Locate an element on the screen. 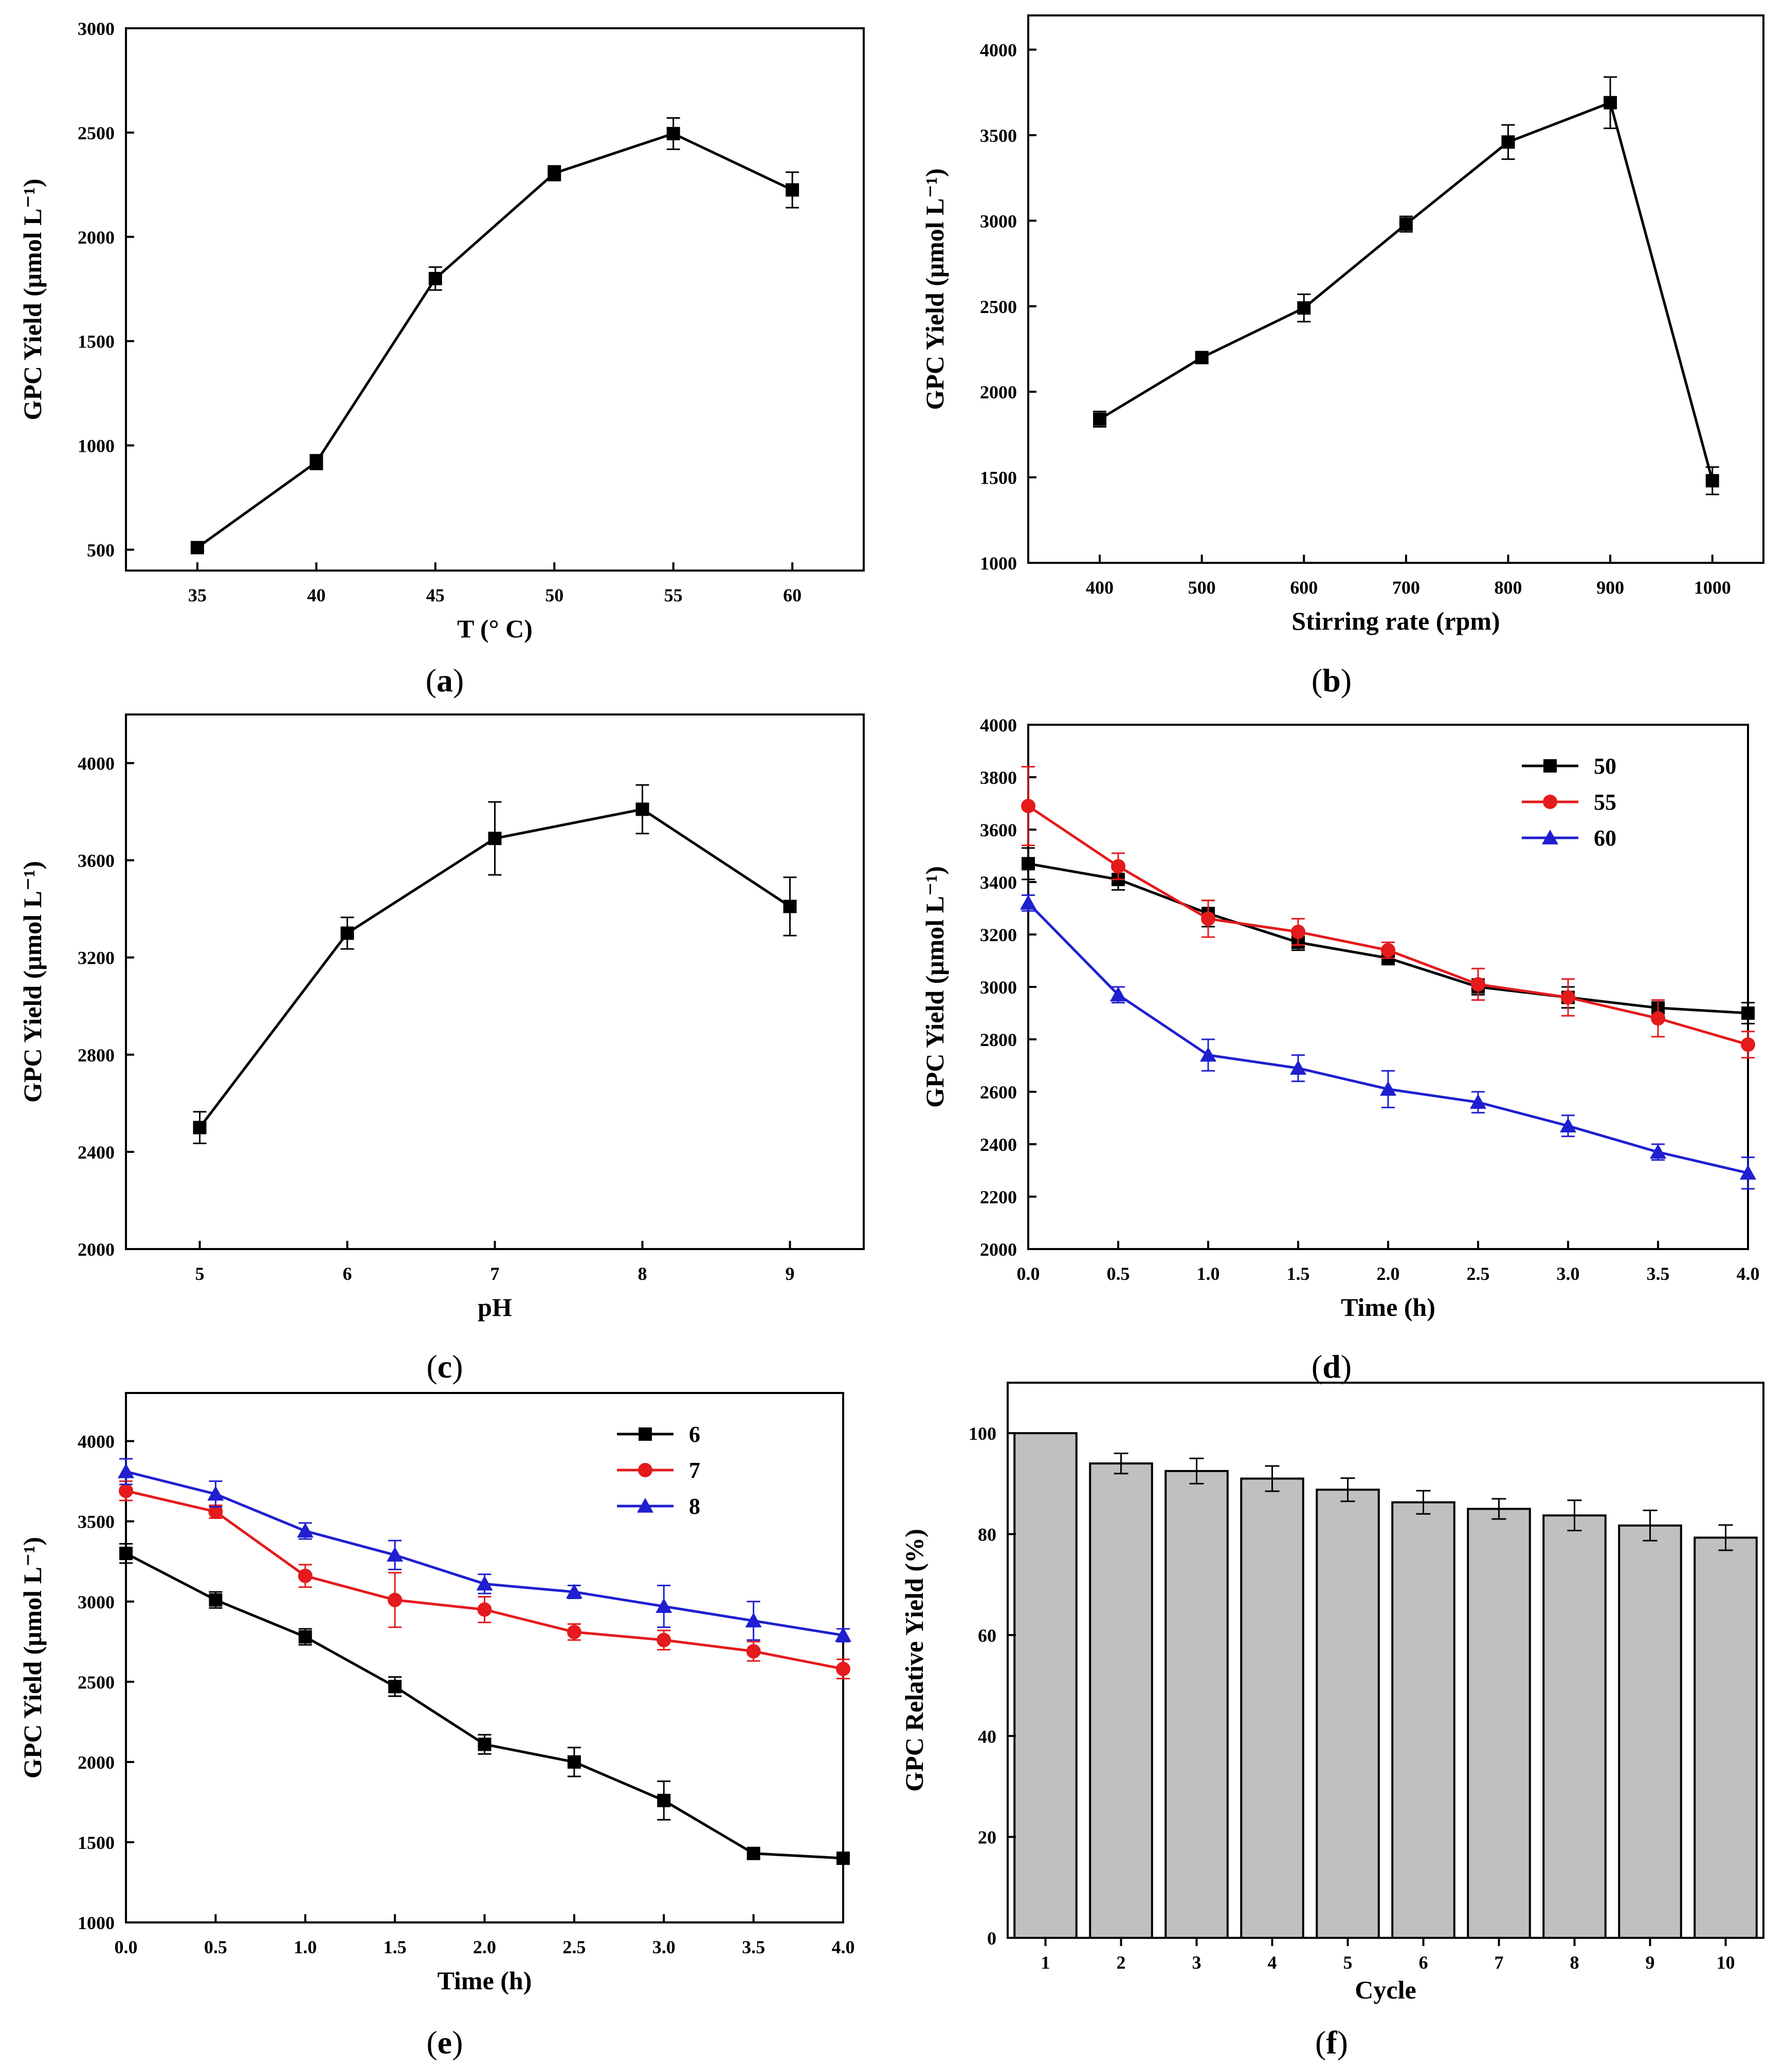 This screenshot has width=1784, height=2072. y-tick-label: 1500 is located at coordinates (96, 342).